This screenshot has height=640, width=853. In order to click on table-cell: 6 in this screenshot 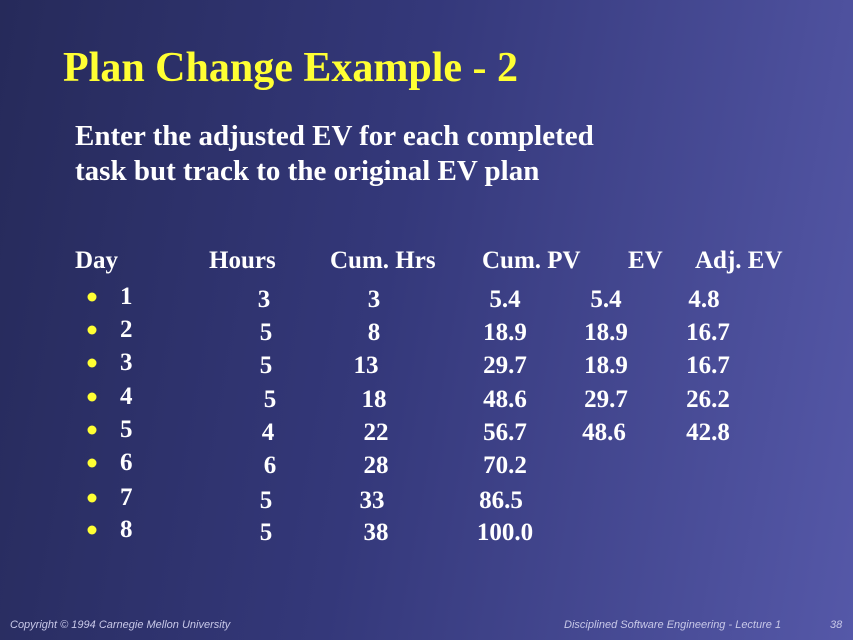, I will do `click(270, 465)`.